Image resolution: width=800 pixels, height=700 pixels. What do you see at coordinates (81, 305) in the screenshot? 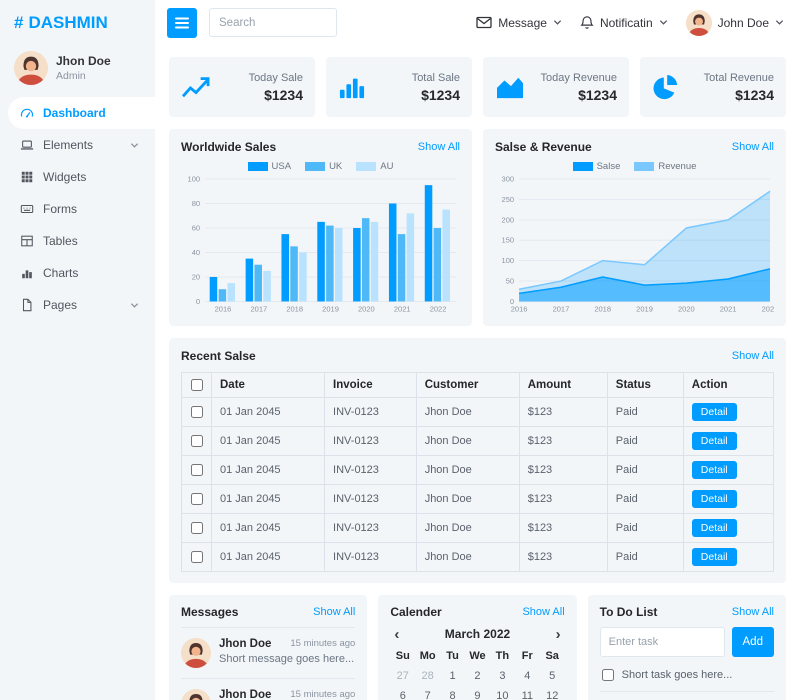
I see `sidebar-item-pages: Pages` at bounding box center [81, 305].